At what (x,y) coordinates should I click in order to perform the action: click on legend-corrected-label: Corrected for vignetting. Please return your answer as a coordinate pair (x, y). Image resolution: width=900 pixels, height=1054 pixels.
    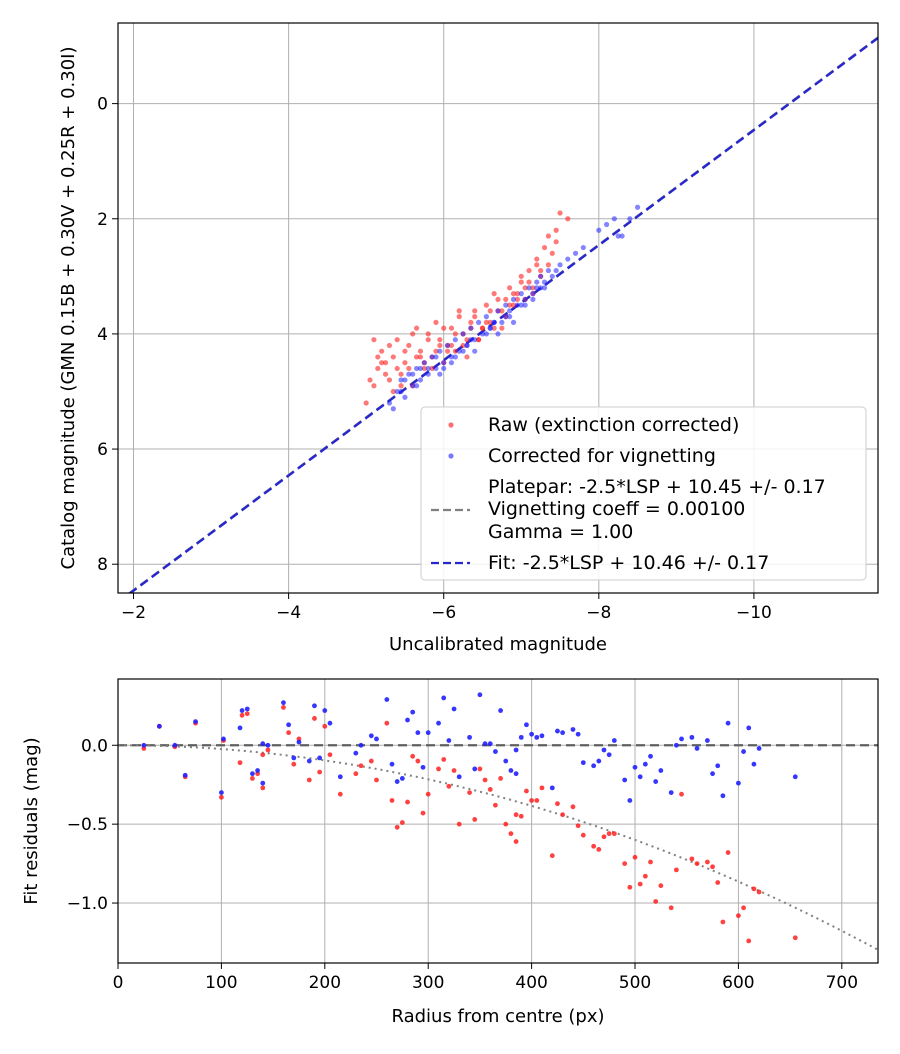
    Looking at the image, I should click on (602, 456).